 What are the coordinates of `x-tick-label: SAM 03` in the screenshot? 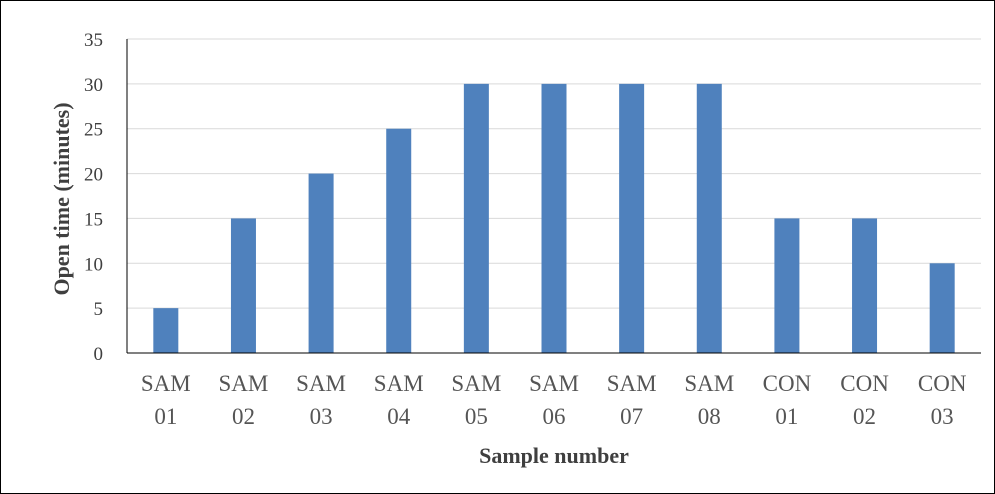 It's located at (321, 400).